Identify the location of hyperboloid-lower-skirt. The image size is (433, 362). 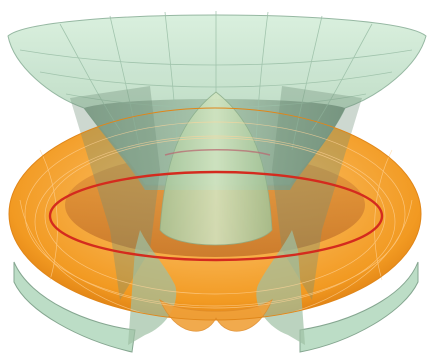
(74, 307).